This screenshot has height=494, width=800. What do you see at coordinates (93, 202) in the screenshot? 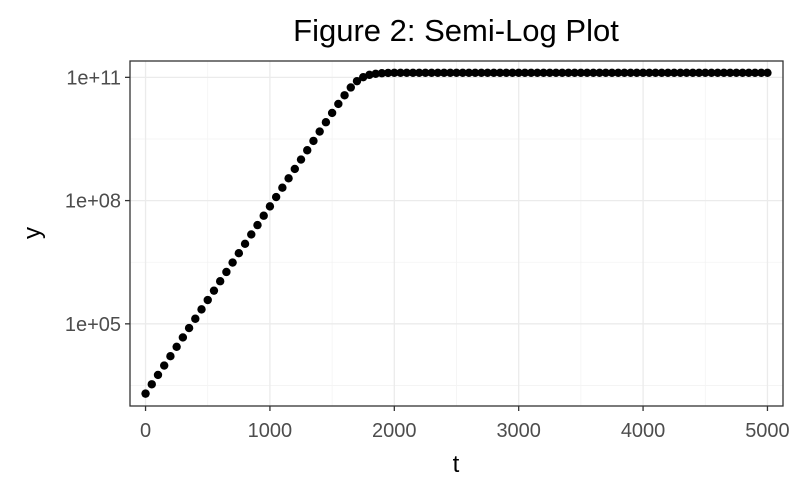
I see `y-tick-label: 1e+08` at bounding box center [93, 202].